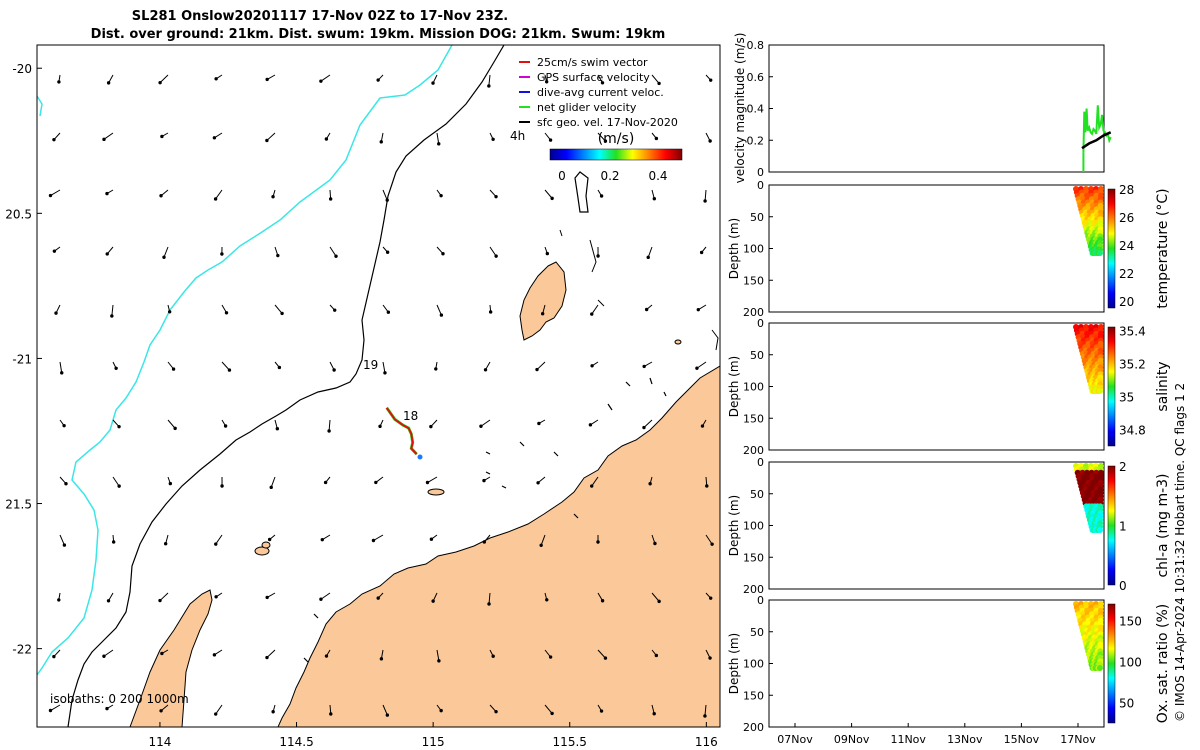  I want to click on time-tick: 07Nov, so click(795, 739).